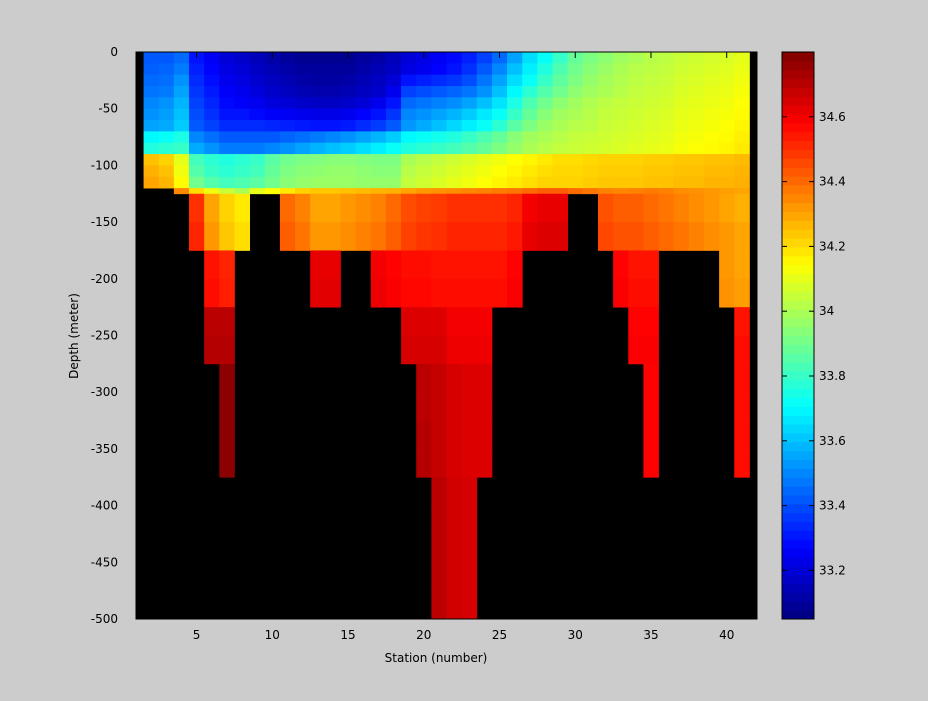  Describe the element at coordinates (108, 109) in the screenshot. I see `y-tick-label: -50` at that location.